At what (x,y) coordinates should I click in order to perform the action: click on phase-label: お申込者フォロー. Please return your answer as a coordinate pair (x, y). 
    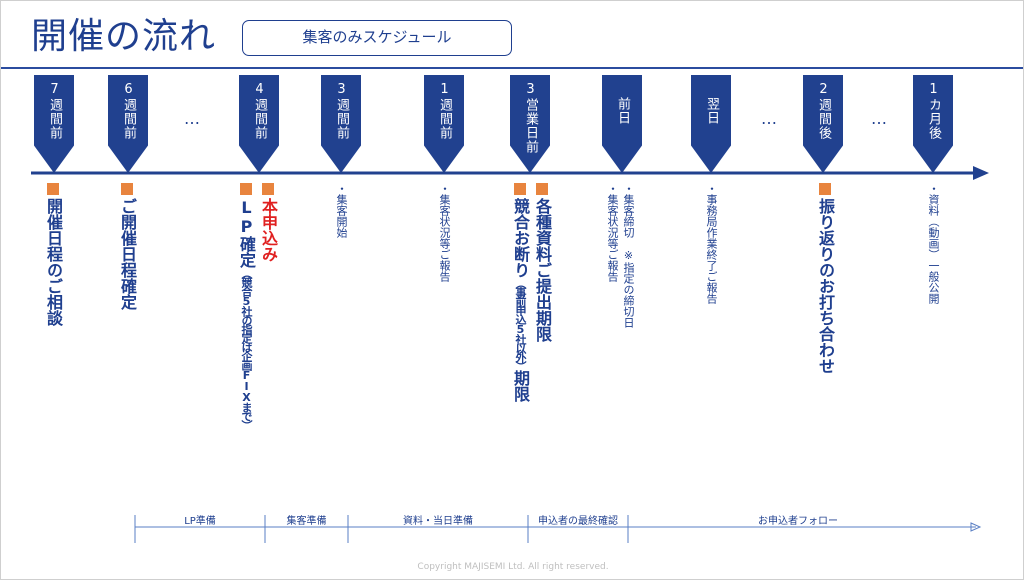
    Looking at the image, I should click on (798, 521).